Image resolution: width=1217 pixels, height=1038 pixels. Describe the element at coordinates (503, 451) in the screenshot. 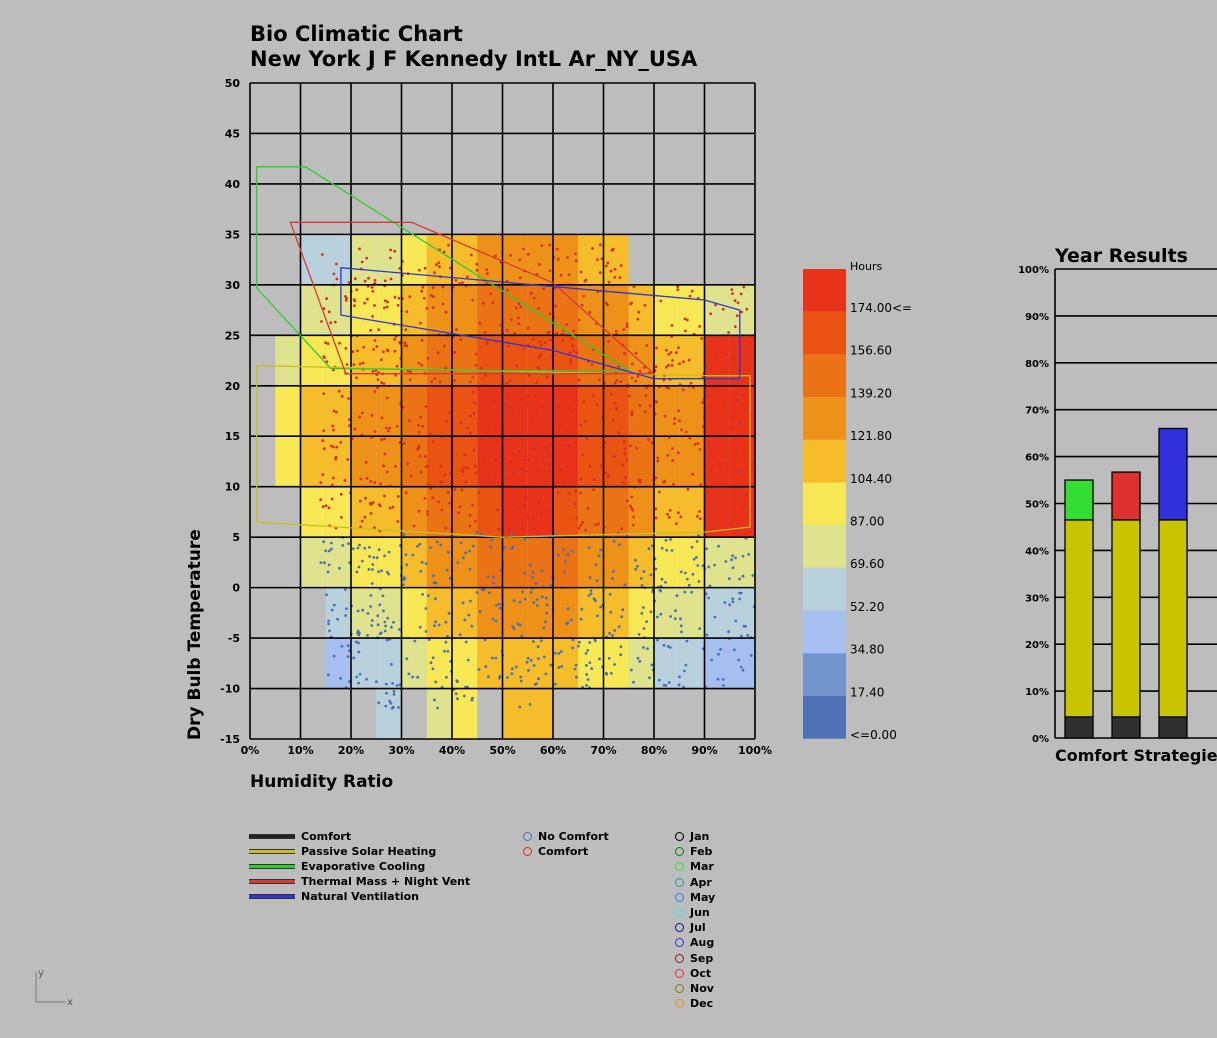

I see `polygon-passive-solar-heating` at that location.